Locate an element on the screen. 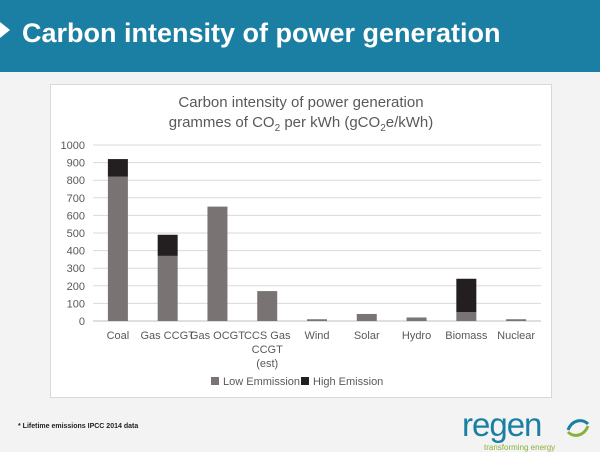 This screenshot has height=452, width=600. y-tick-label: 0 is located at coordinates (82, 322).